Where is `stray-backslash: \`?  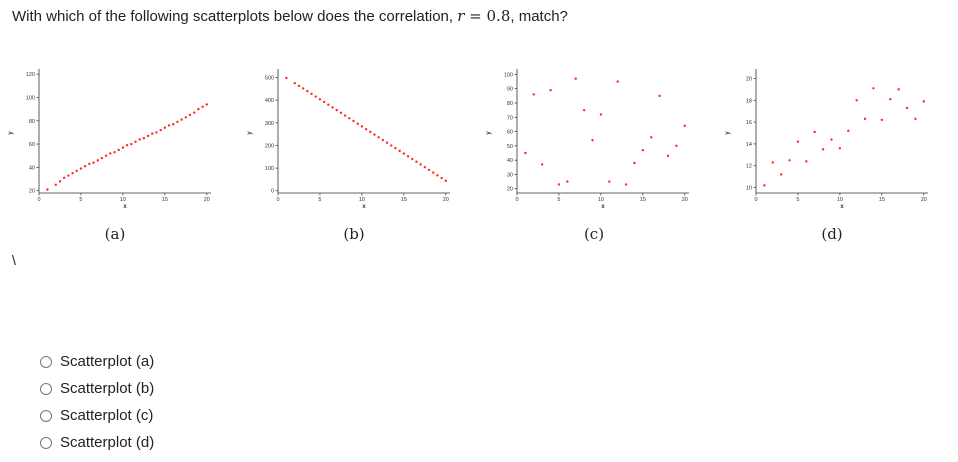 stray-backslash: \ is located at coordinates (14, 260).